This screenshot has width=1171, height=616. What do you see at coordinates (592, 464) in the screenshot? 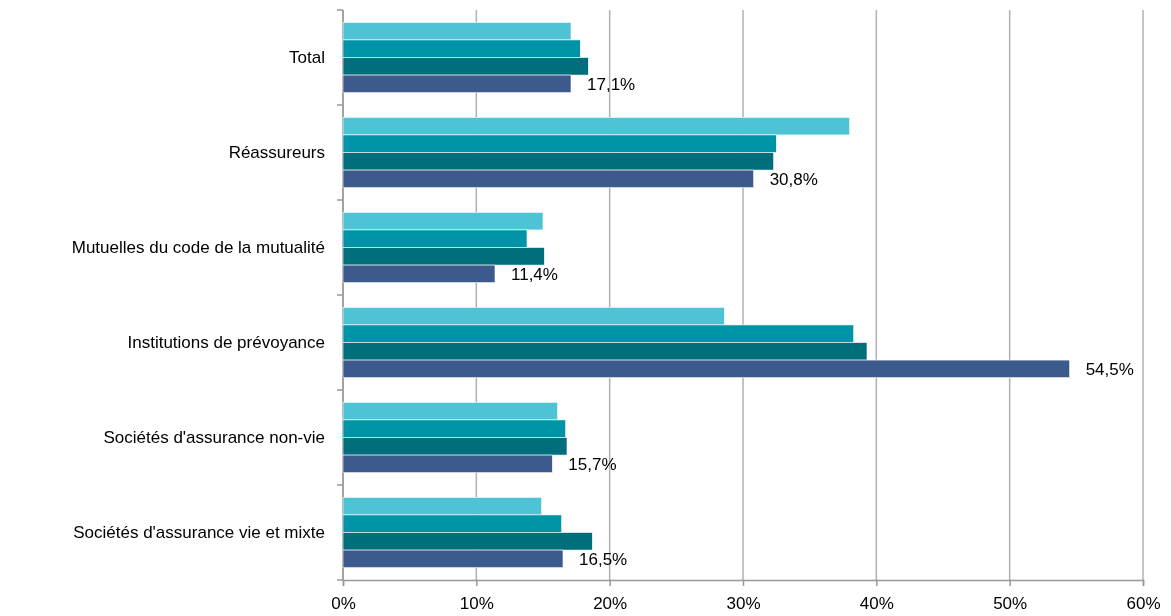
I see `data-label: 15,7%` at bounding box center [592, 464].